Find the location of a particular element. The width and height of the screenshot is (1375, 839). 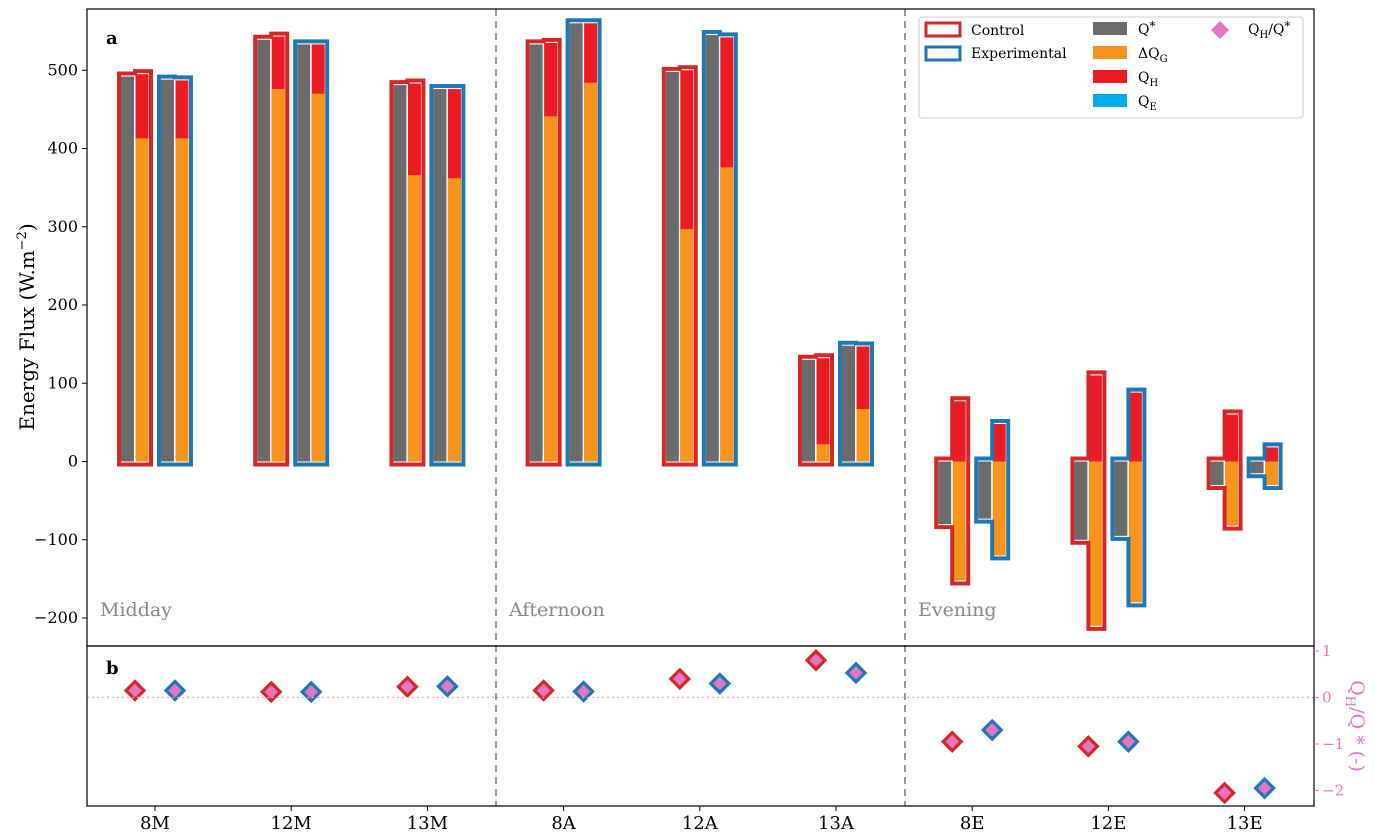

y-tick-label: 400 is located at coordinates (62, 148).